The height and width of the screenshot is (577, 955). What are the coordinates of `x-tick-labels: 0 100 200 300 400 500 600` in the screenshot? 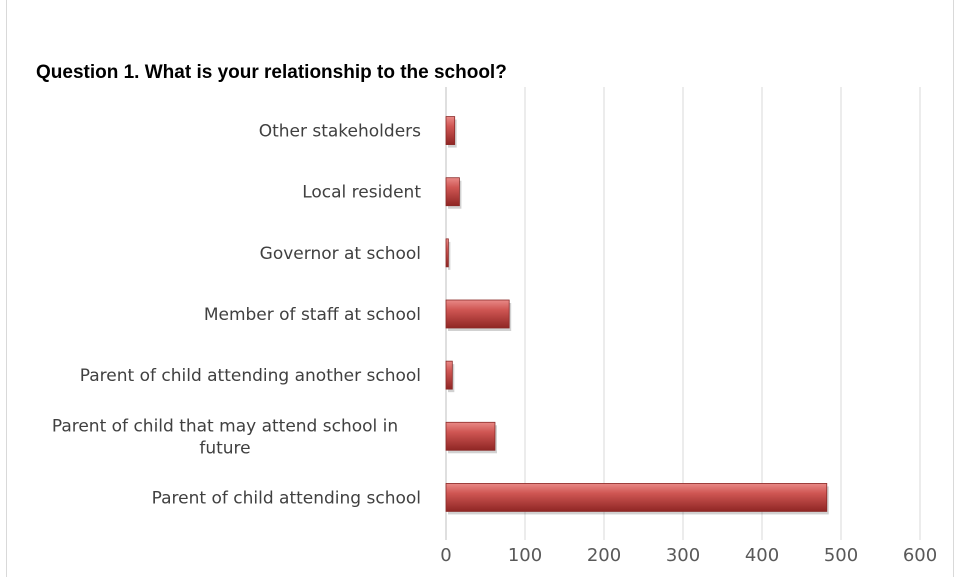 It's located at (688, 555).